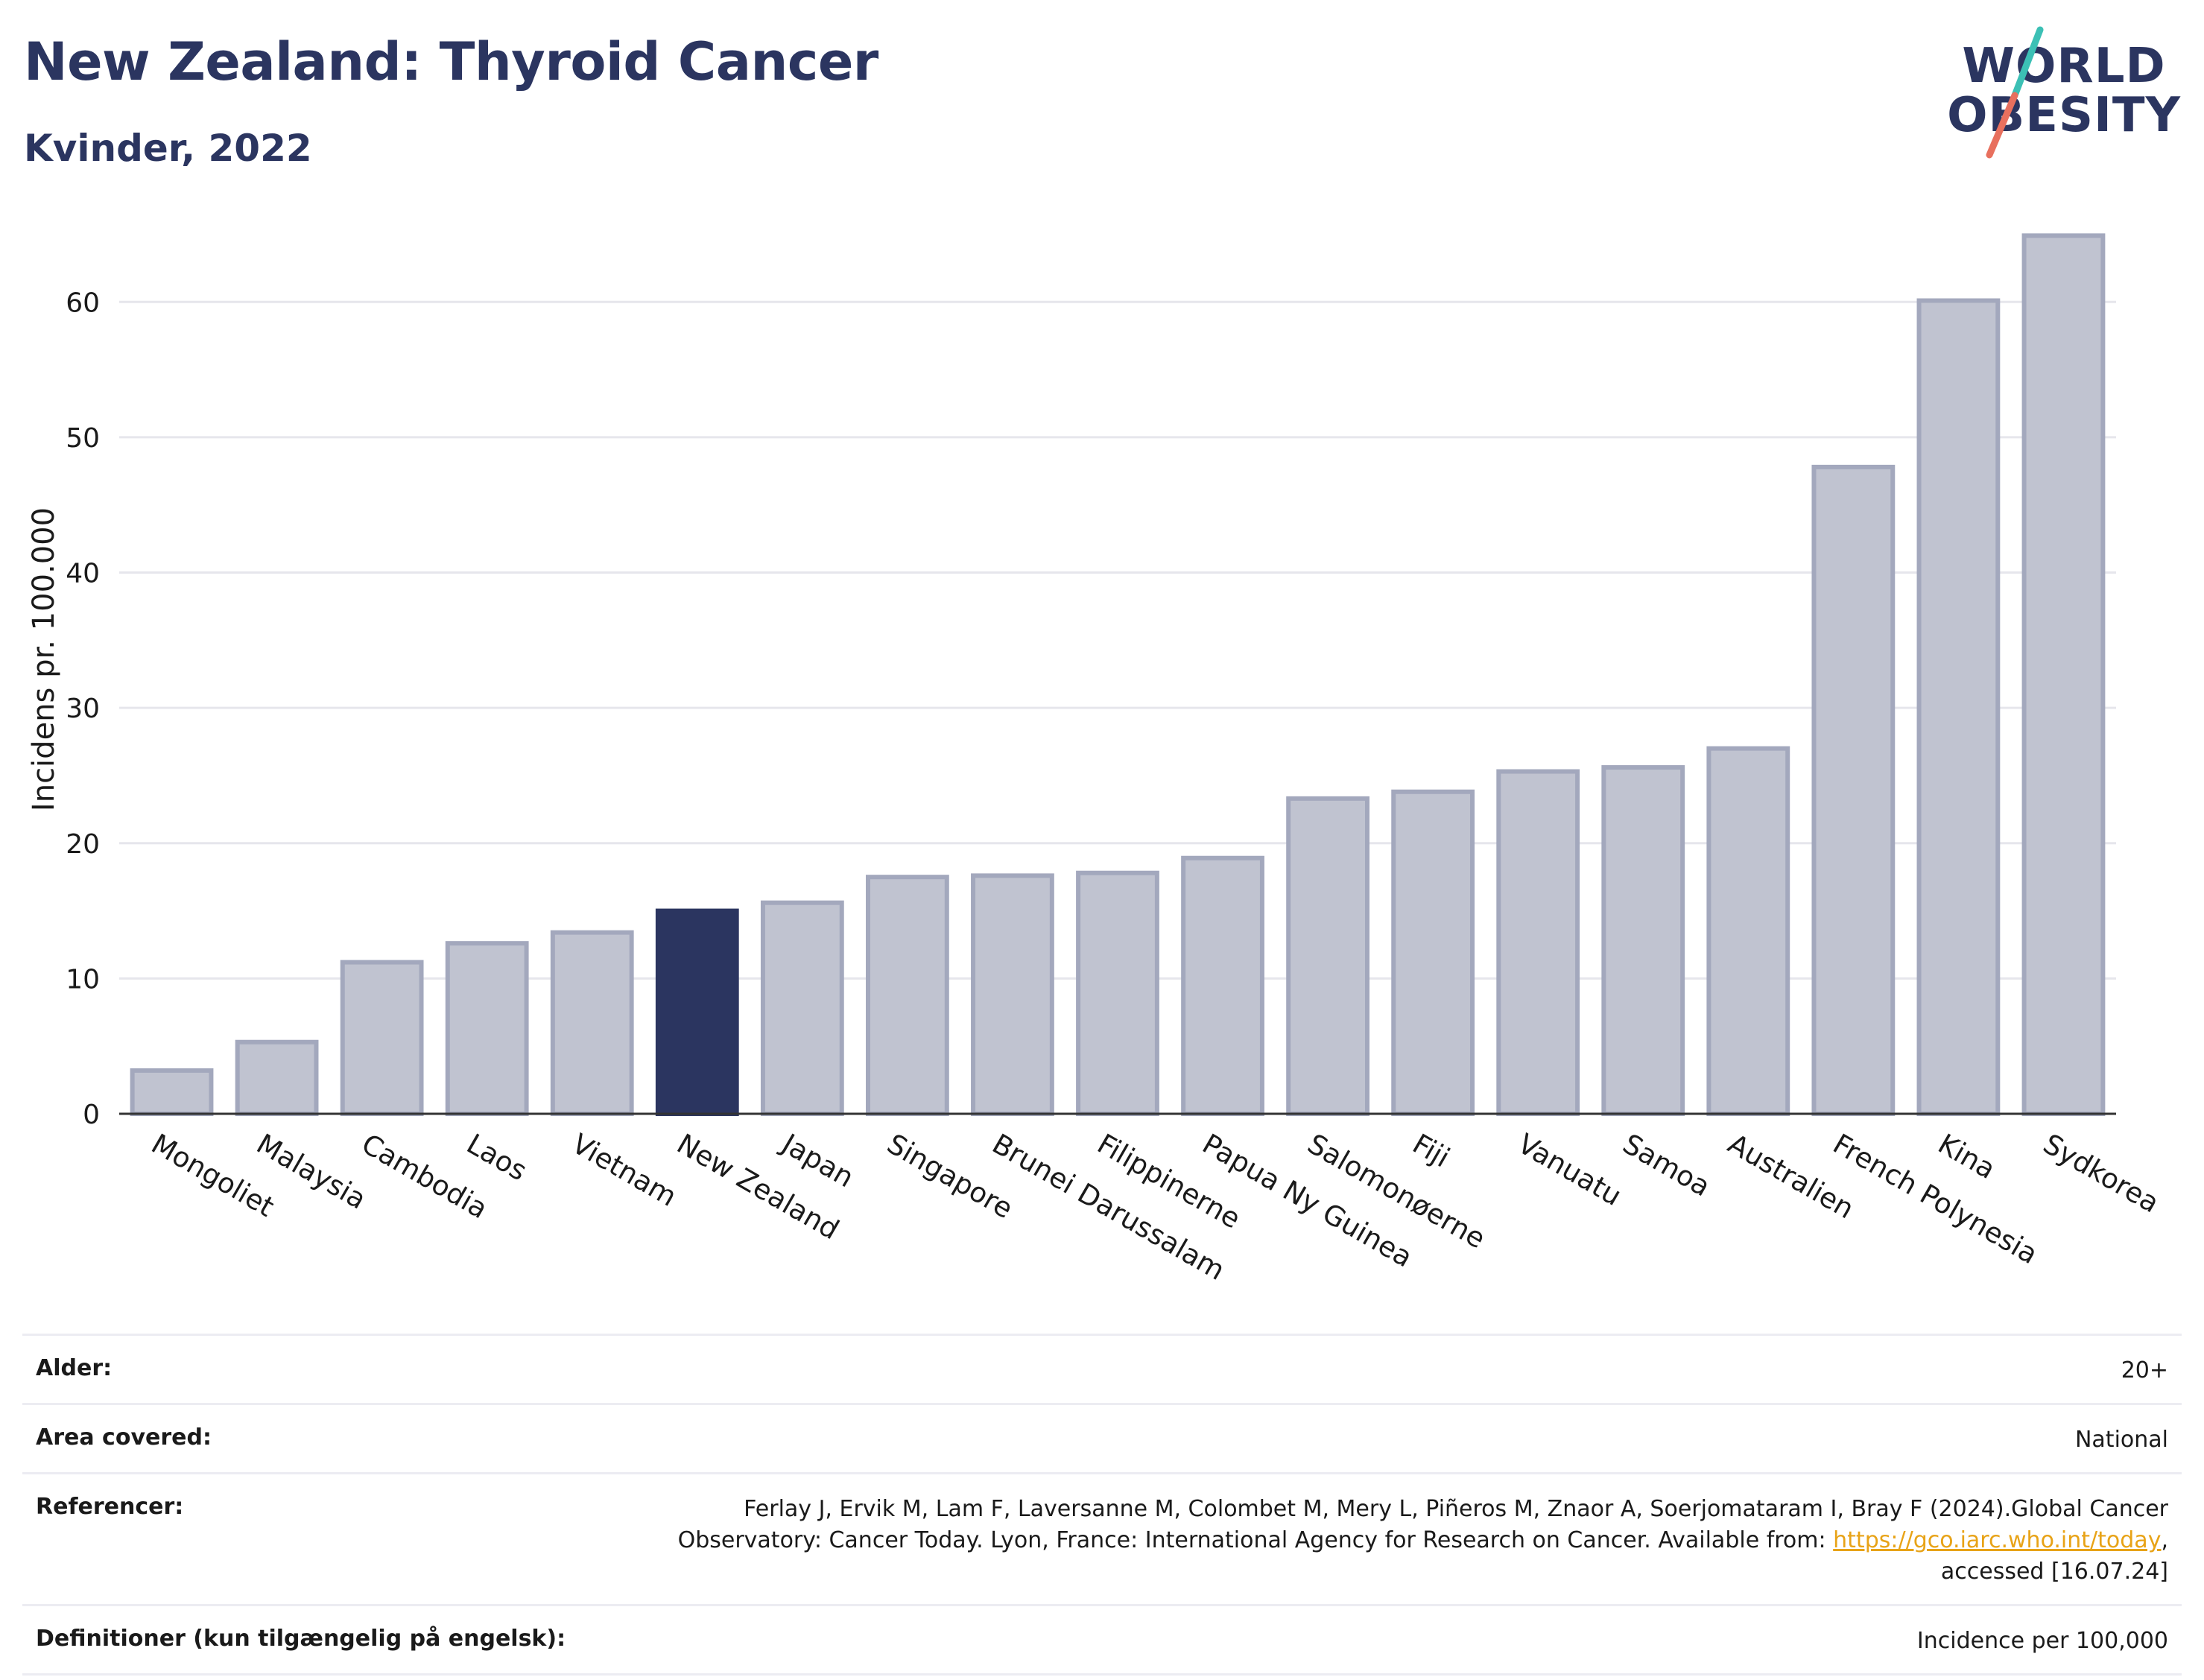  Describe the element at coordinates (1997, 1540) in the screenshot. I see `reference-link: https://gco.iarc.who.int/today` at that location.